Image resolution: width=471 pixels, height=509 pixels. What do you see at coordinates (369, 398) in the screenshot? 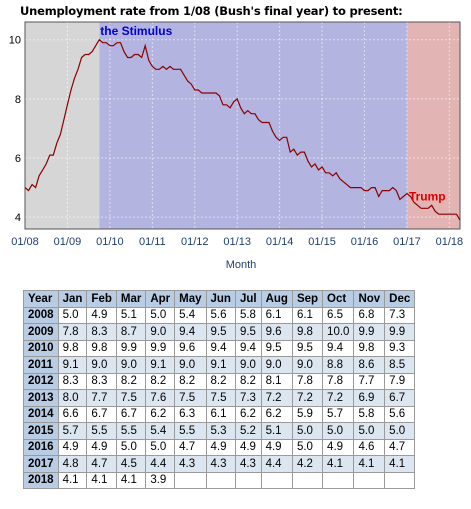
I see `rate-cell: 6.9` at bounding box center [369, 398].